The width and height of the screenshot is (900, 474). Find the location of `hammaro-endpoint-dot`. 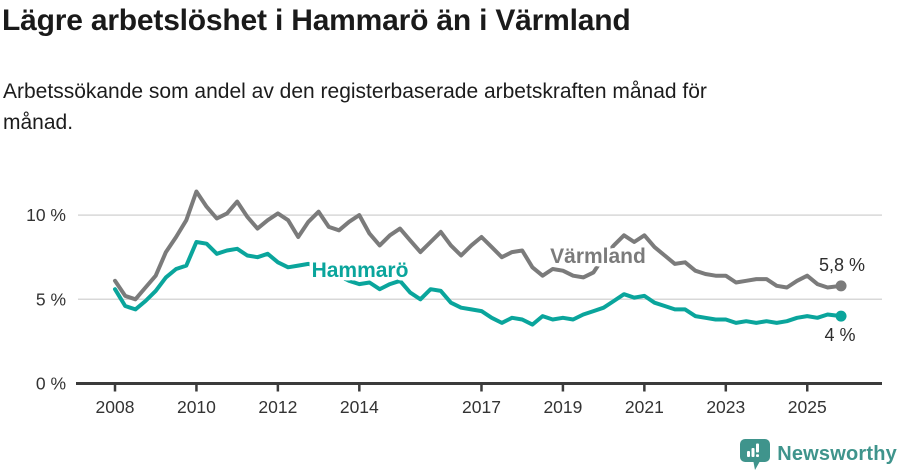

hammaro-endpoint-dot is located at coordinates (841, 316).